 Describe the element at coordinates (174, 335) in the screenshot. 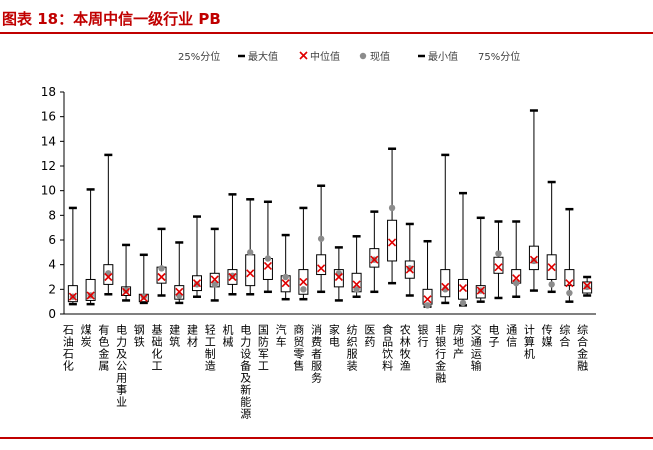

I see `x-tick-label: 建筑` at that location.